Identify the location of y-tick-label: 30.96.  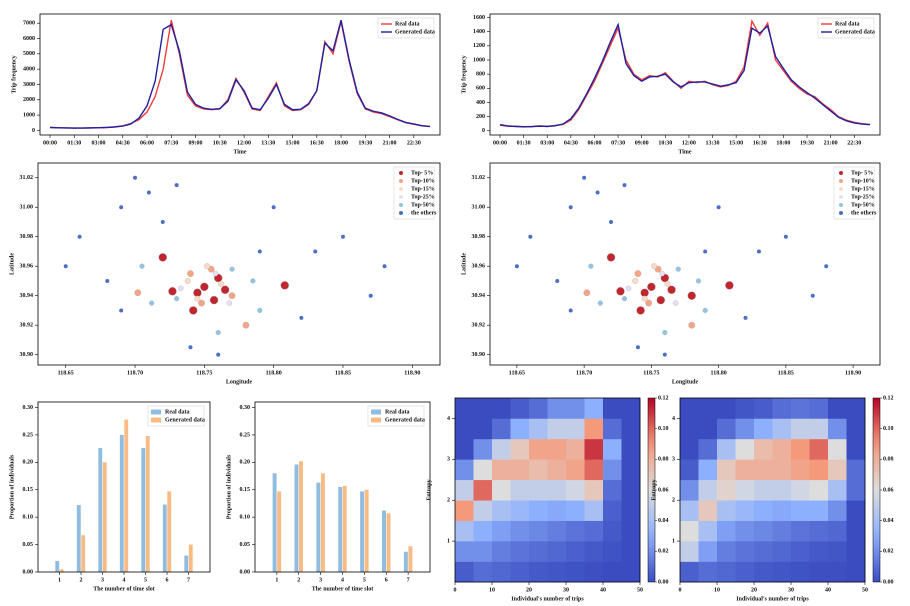
(27, 267).